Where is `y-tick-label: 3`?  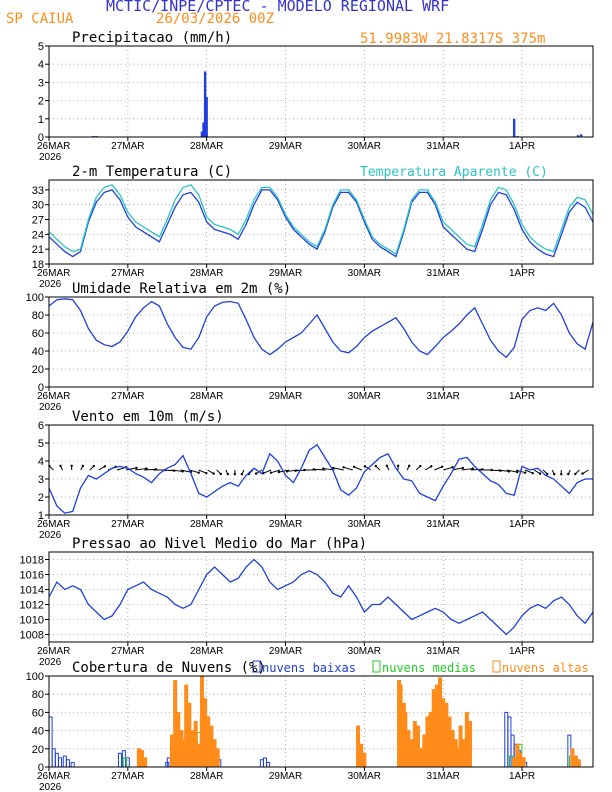 y-tick-label: 3 is located at coordinates (41, 83).